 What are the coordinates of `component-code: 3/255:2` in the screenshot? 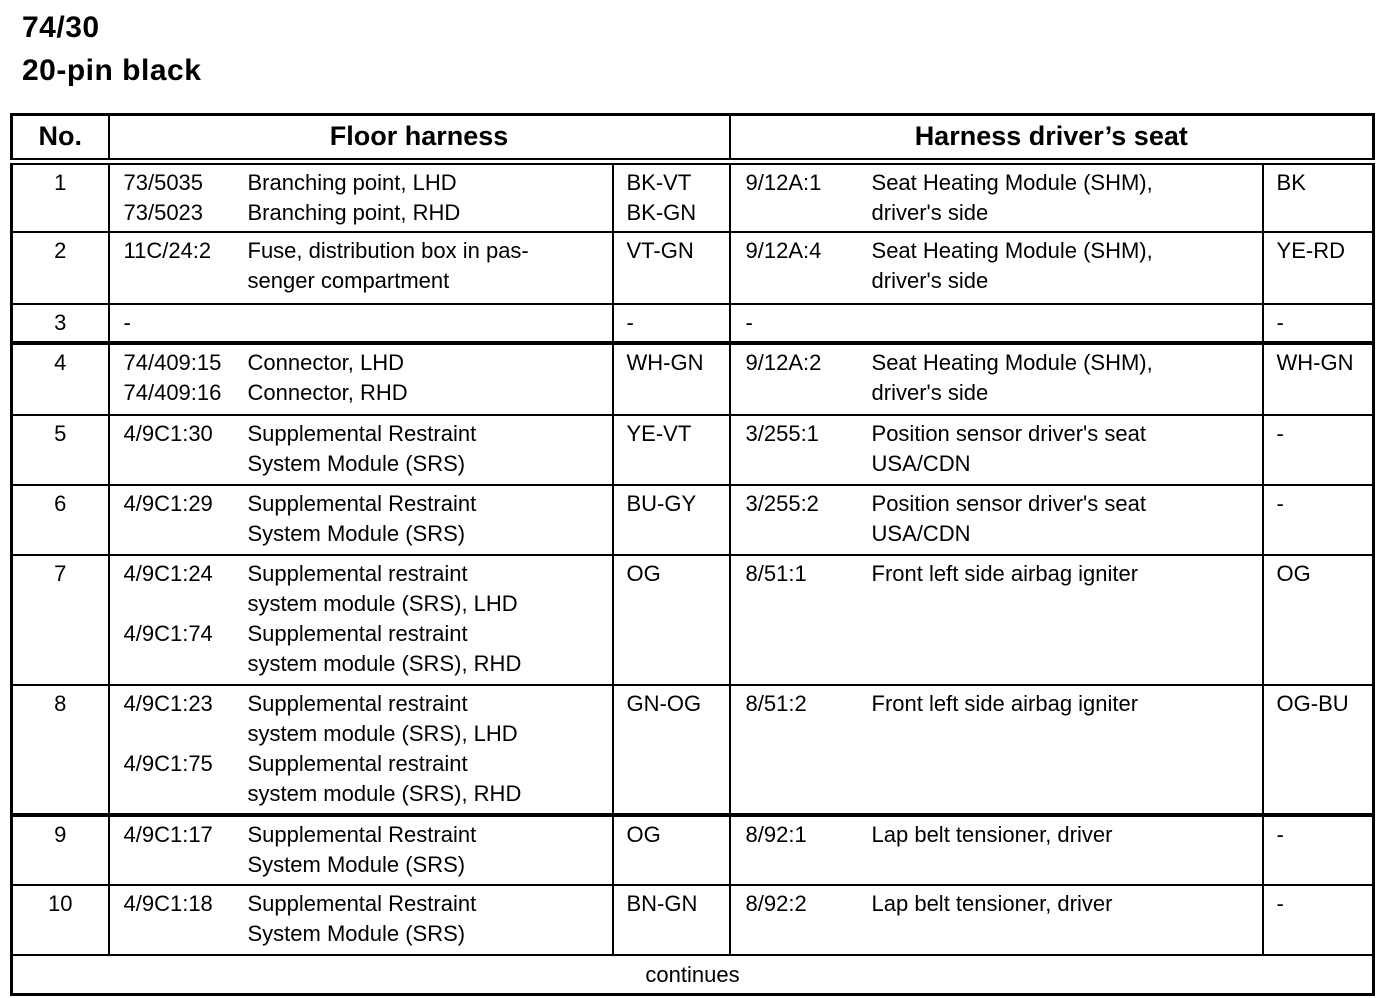 It's located at (782, 503).